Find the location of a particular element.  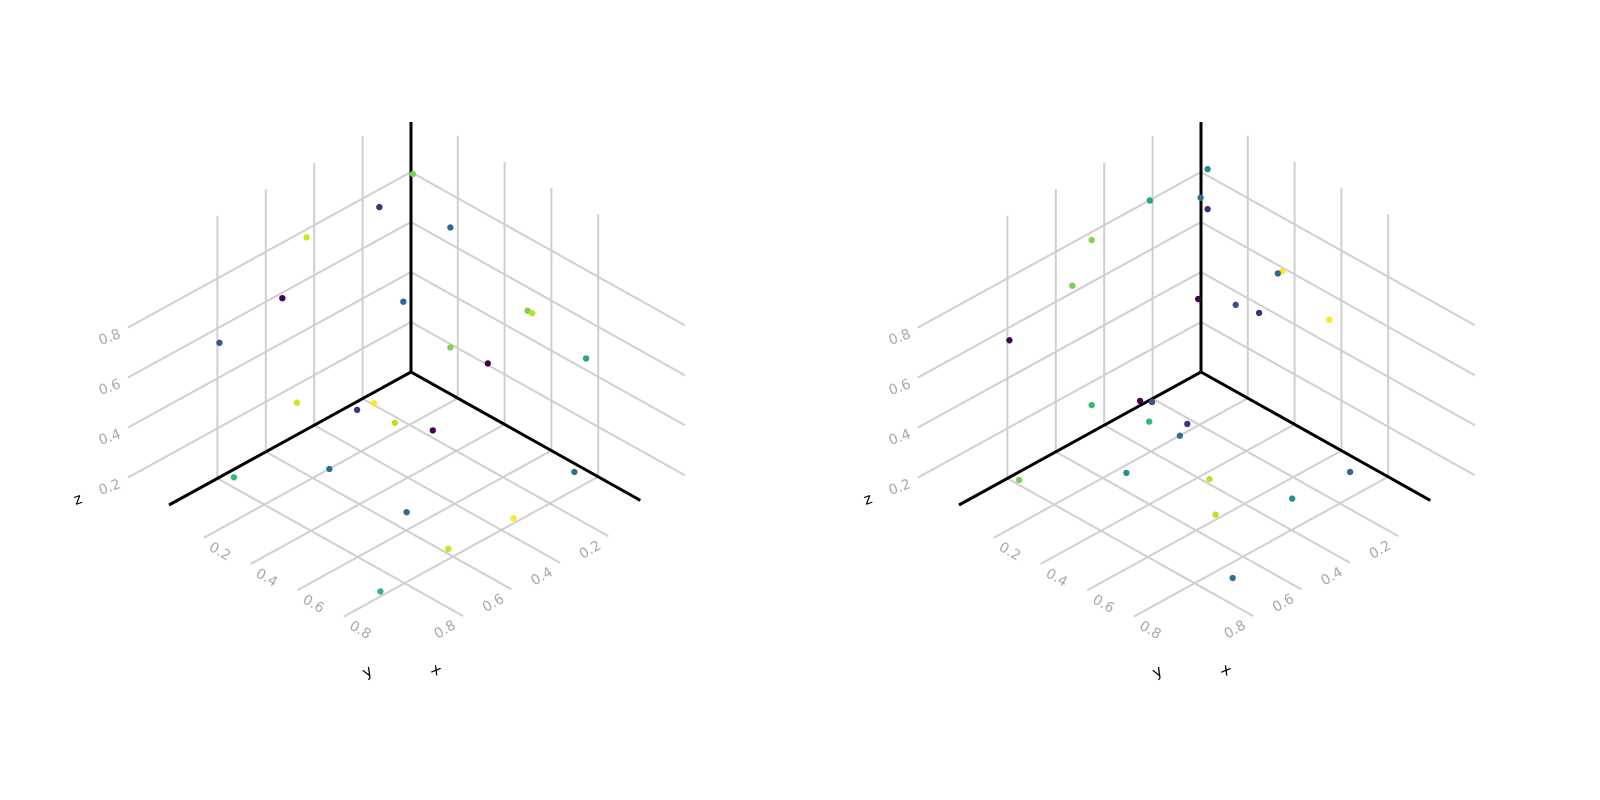

x-tick-label: 0.6 is located at coordinates (313, 604).